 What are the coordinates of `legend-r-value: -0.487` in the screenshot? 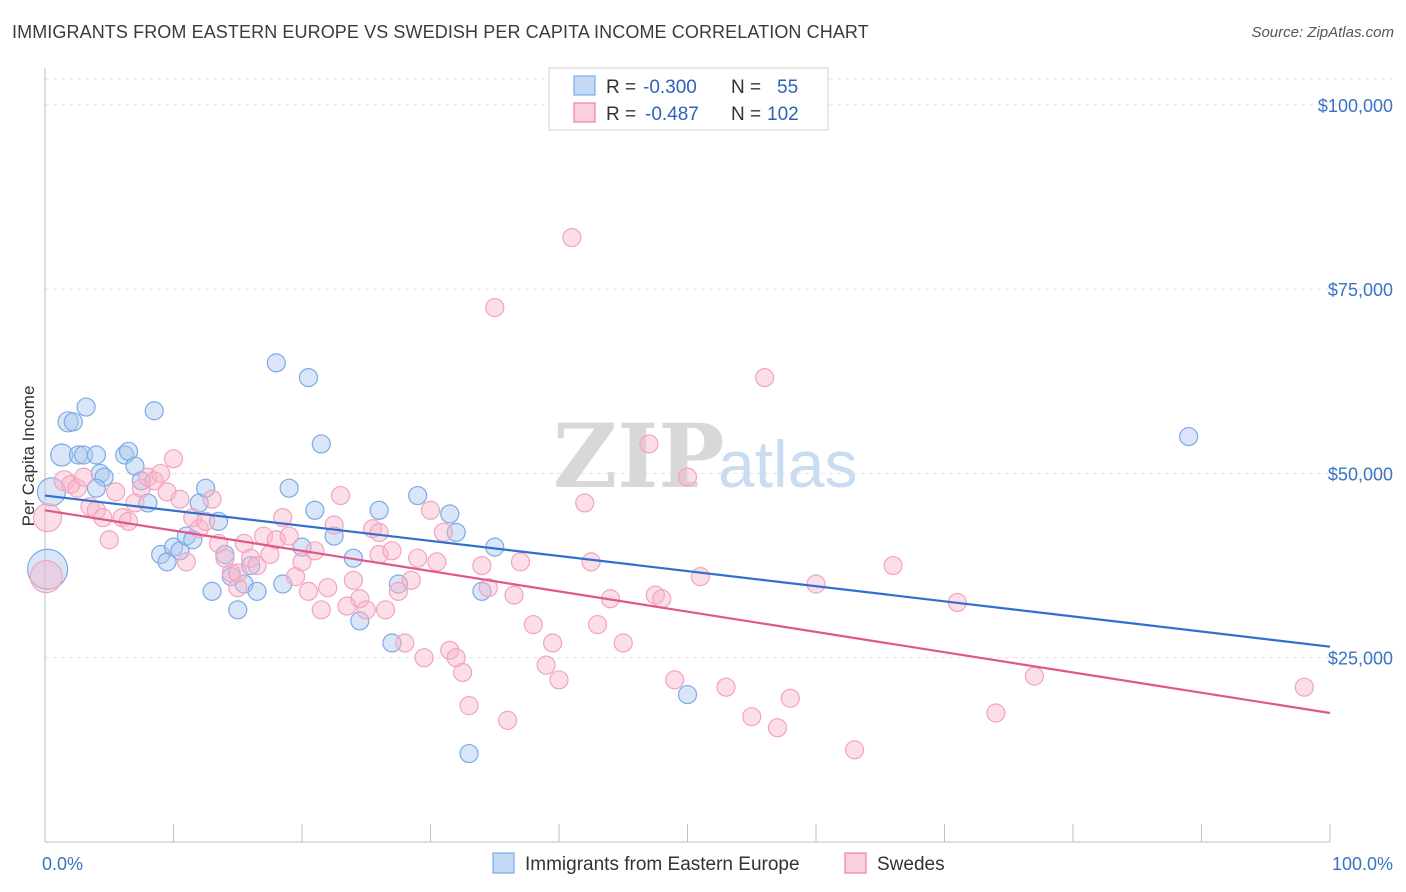 It's located at (672, 114).